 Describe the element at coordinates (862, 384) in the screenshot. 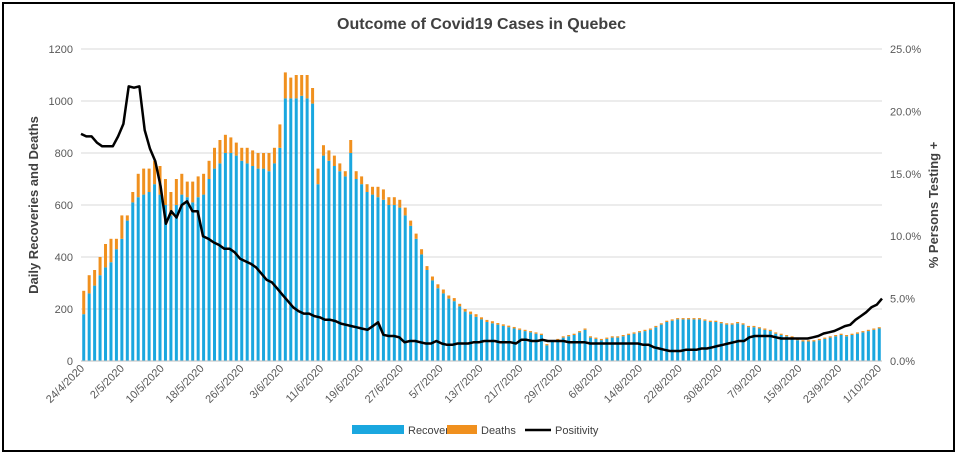

I see `x-tick-label: 1/10/2020` at that location.